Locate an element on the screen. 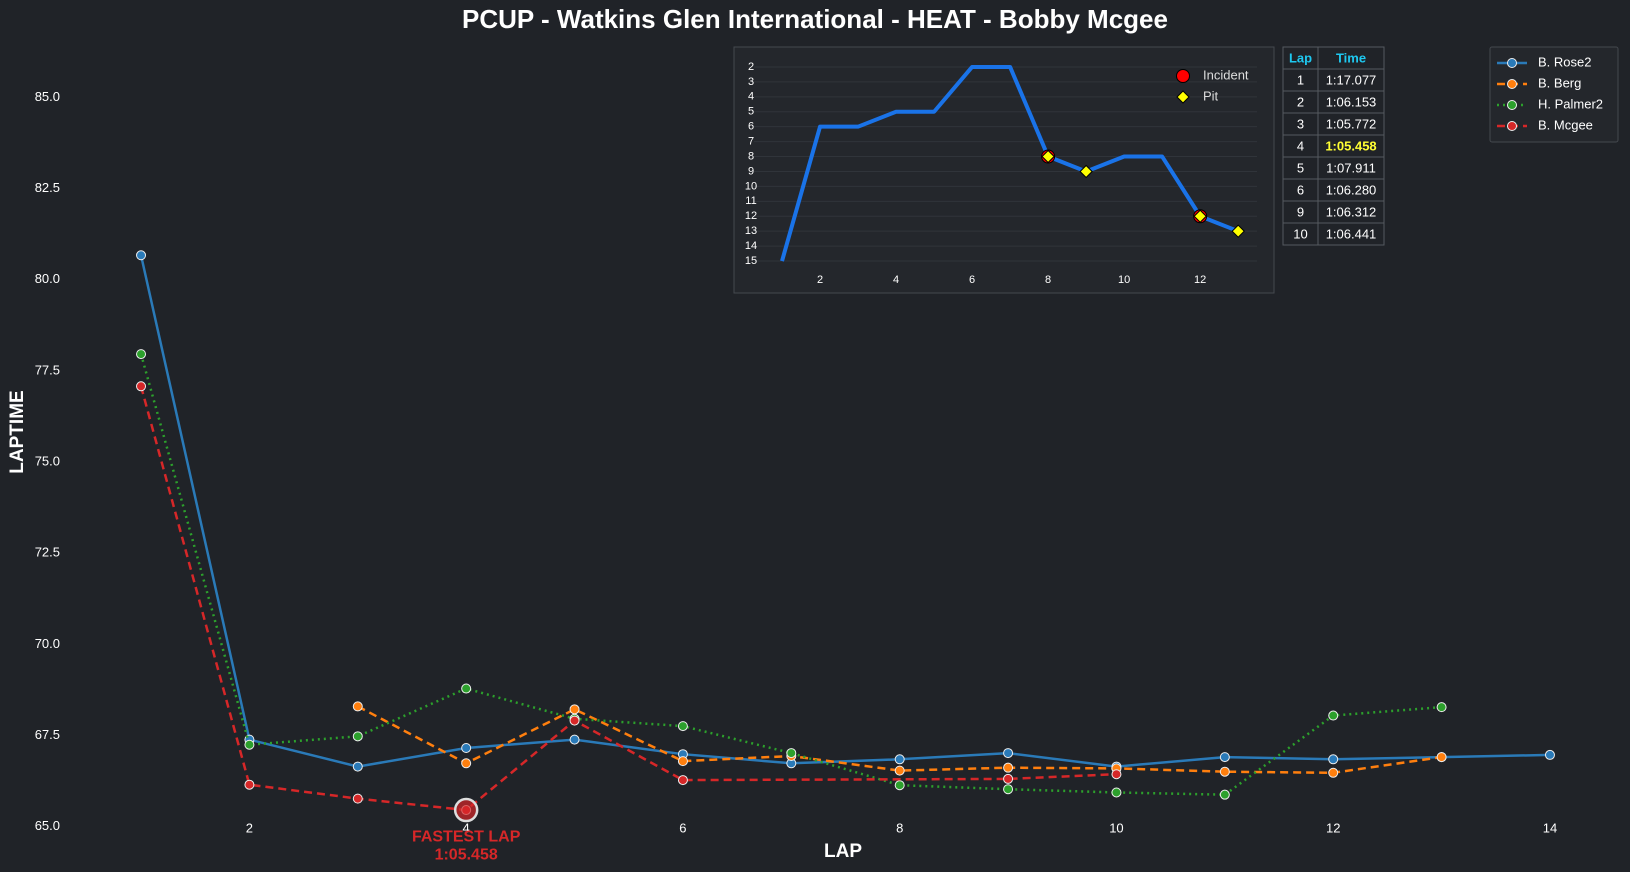 This screenshot has height=872, width=1630. legend-label: H. Palmer2 is located at coordinates (1570, 103).